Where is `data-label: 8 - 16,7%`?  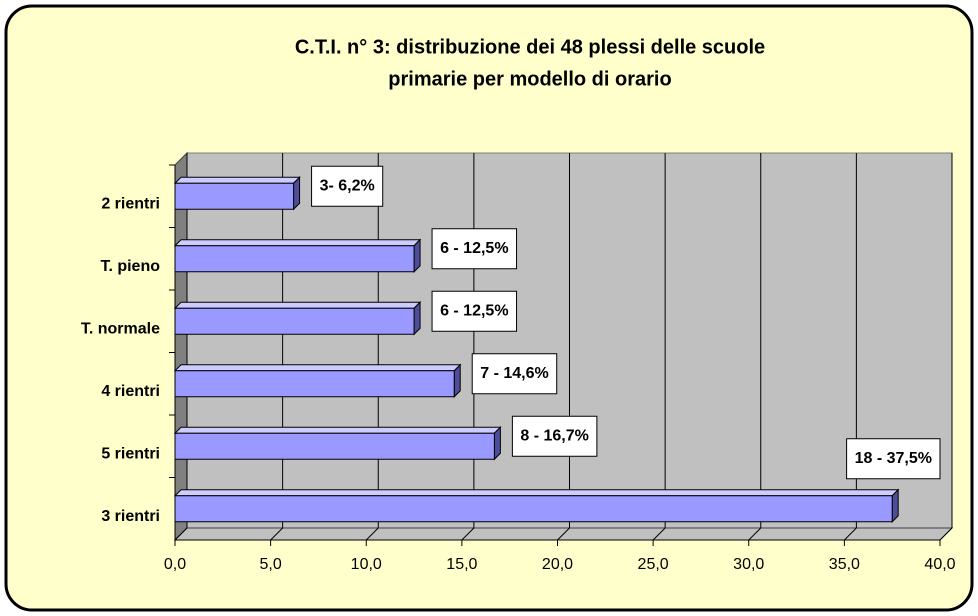 data-label: 8 - 16,7% is located at coordinates (554, 435).